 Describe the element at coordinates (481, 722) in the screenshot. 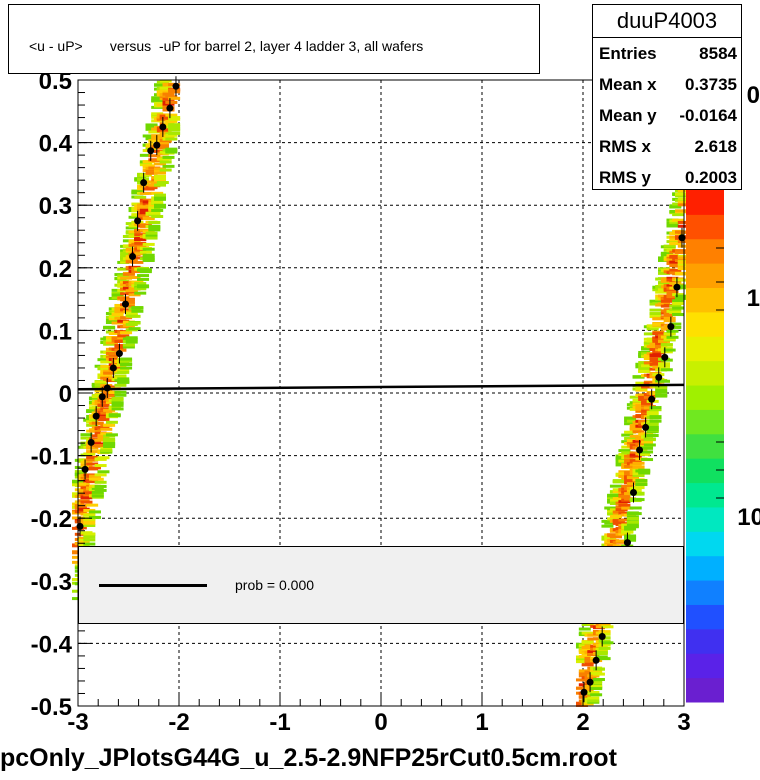

I see `x-tick-label: 1` at that location.